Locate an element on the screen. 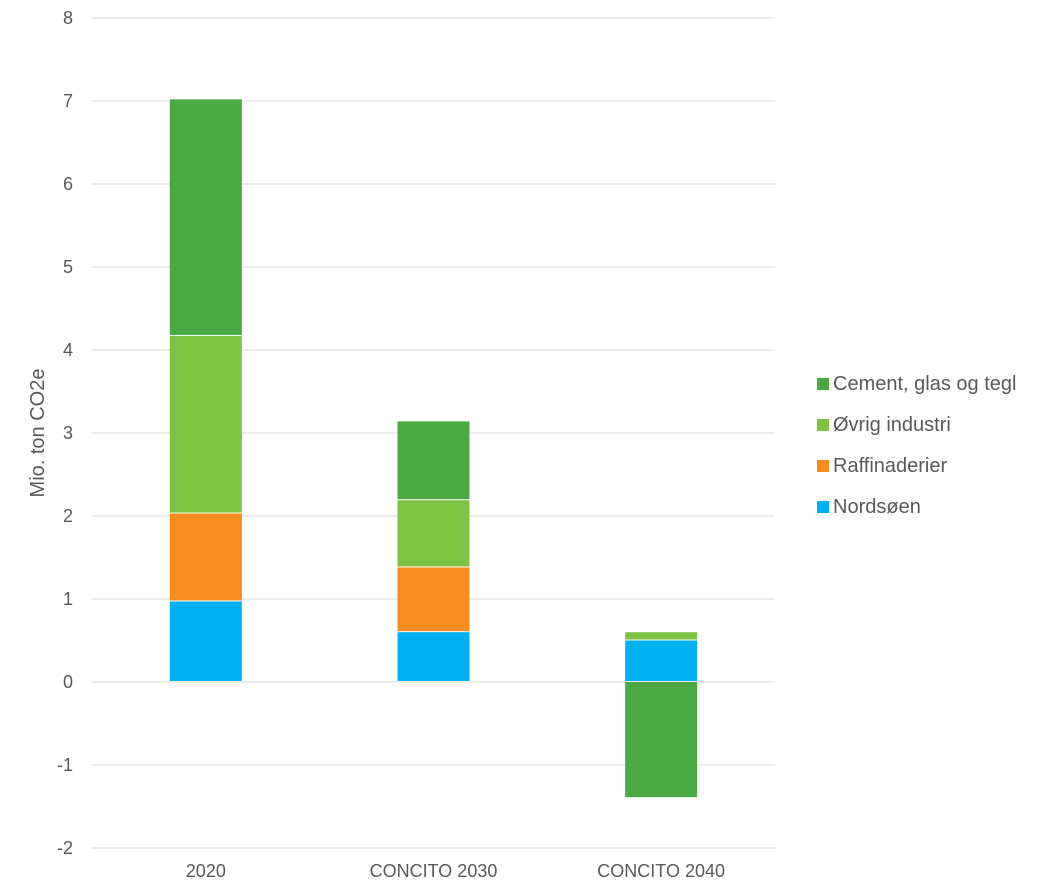 The width and height of the screenshot is (1059, 886). y-axis-label: Mio. ton CO2e is located at coordinates (38, 433).